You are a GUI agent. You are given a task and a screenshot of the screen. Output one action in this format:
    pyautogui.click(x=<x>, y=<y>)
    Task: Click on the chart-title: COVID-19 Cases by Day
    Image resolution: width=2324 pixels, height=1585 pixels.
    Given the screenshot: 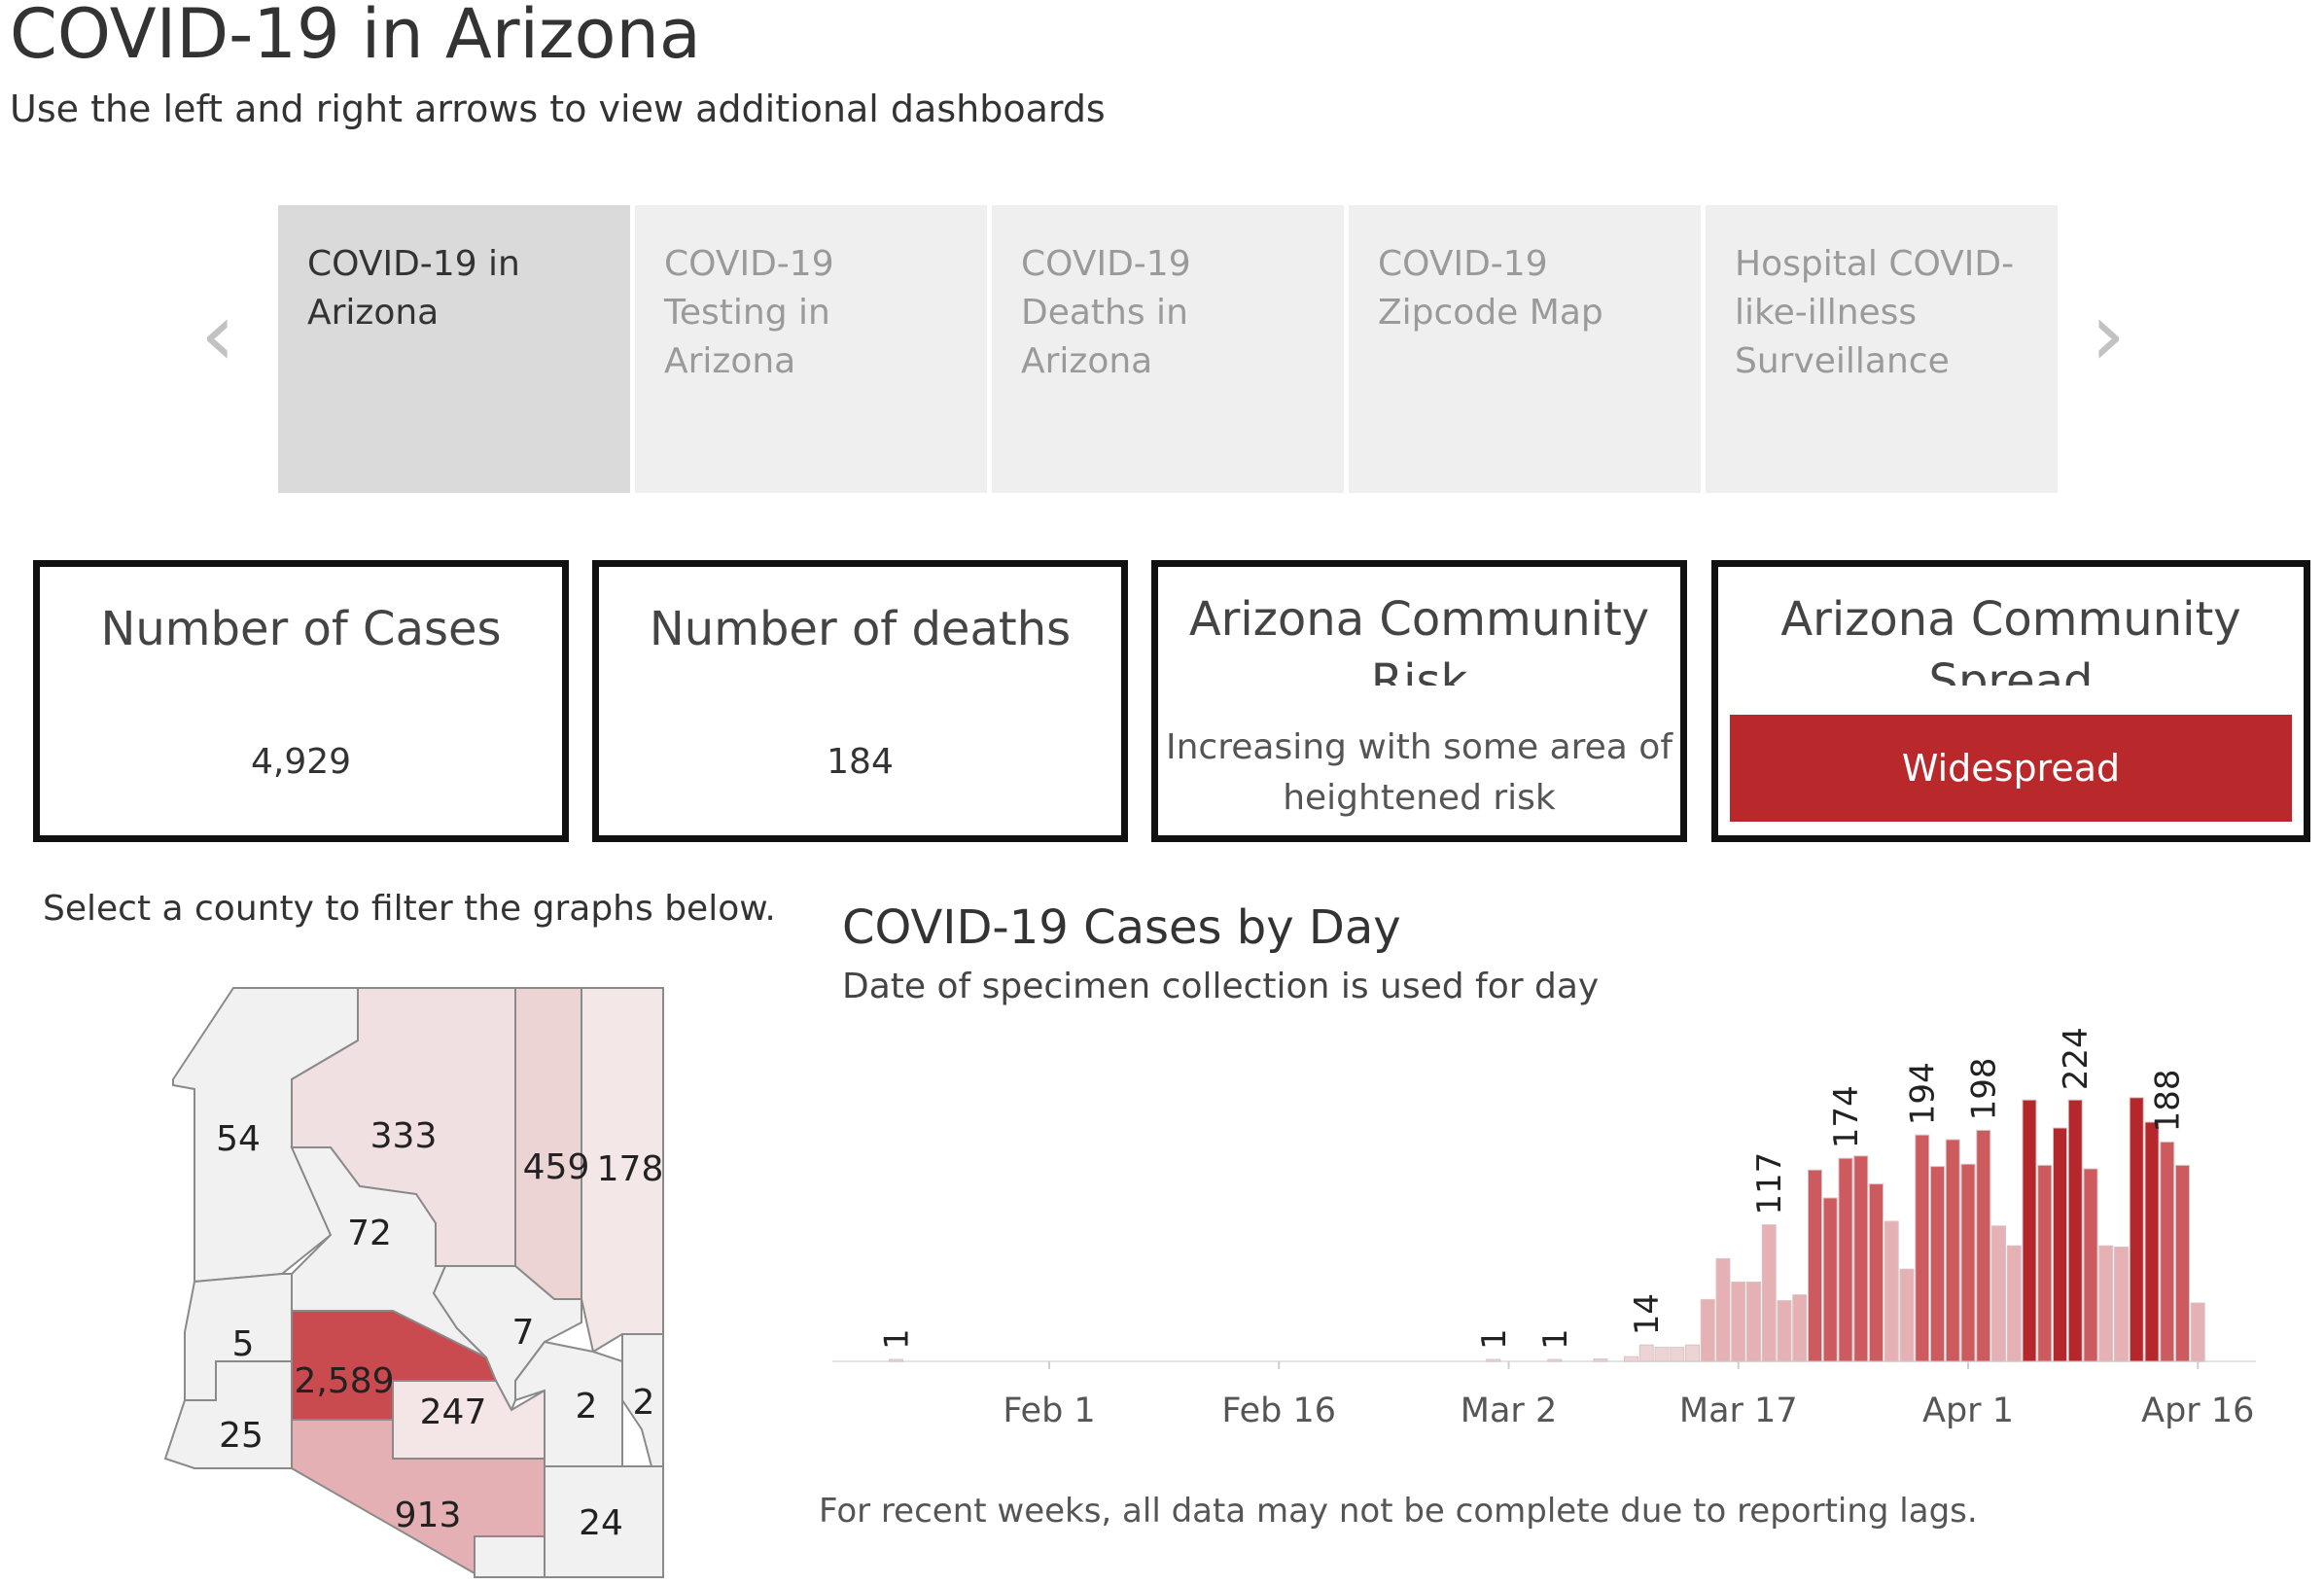 What is the action you would take?
    pyautogui.click(x=1121, y=928)
    